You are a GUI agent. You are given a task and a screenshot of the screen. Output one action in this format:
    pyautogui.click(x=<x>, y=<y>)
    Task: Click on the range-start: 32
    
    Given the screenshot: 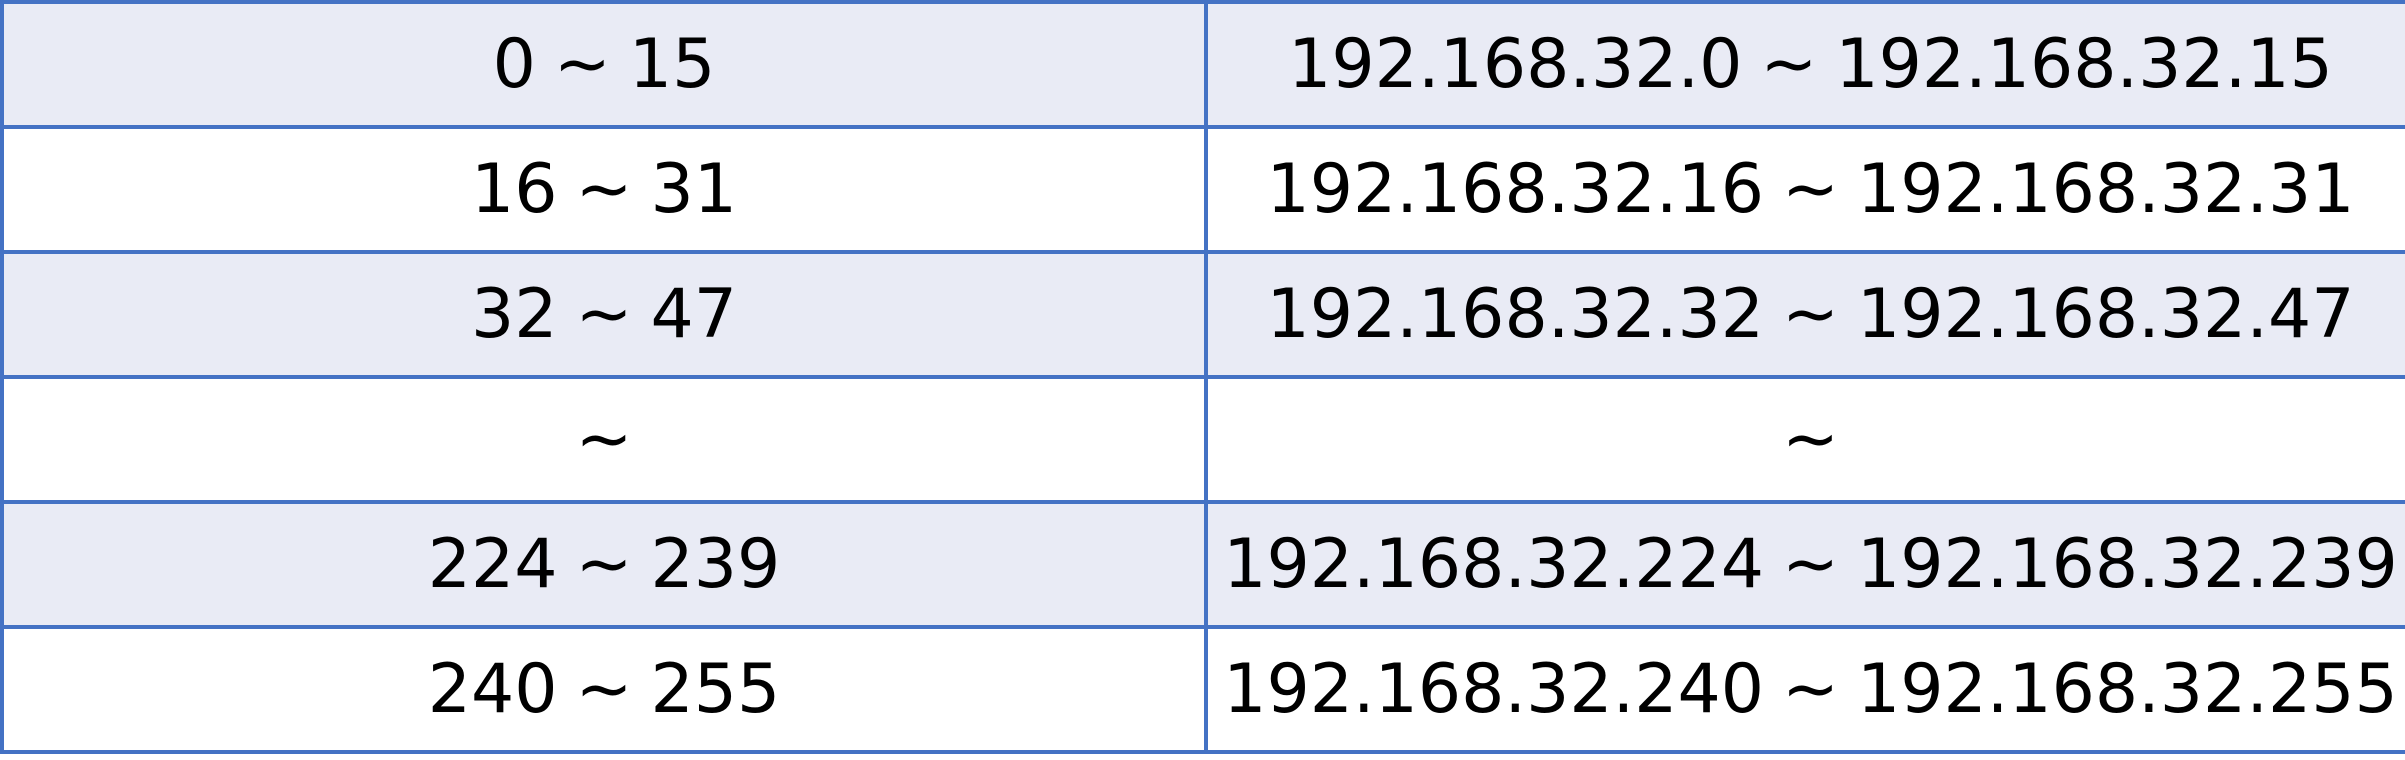 What is the action you would take?
    pyautogui.click(x=514, y=314)
    